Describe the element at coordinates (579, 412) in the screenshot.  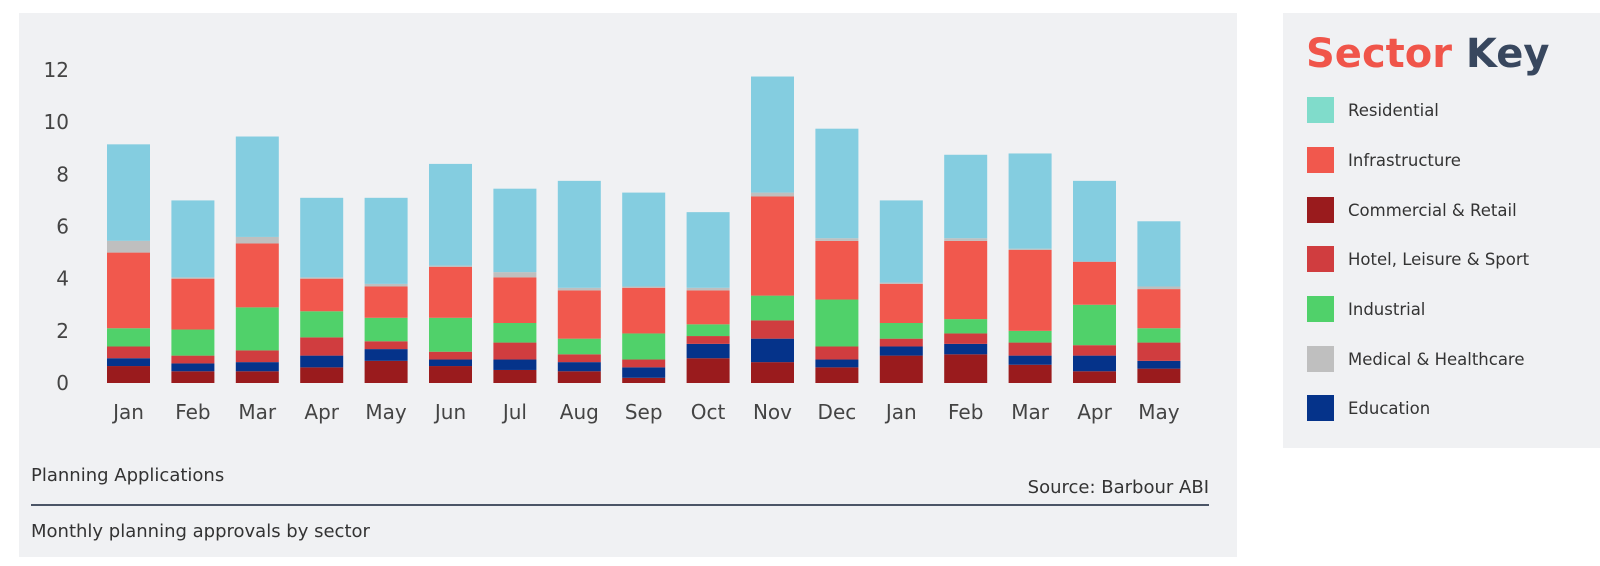
I see `x-tick-label: Aug` at that location.